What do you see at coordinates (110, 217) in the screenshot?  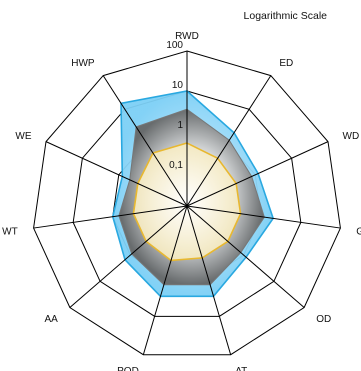 I see `spoke-wt` at bounding box center [110, 217].